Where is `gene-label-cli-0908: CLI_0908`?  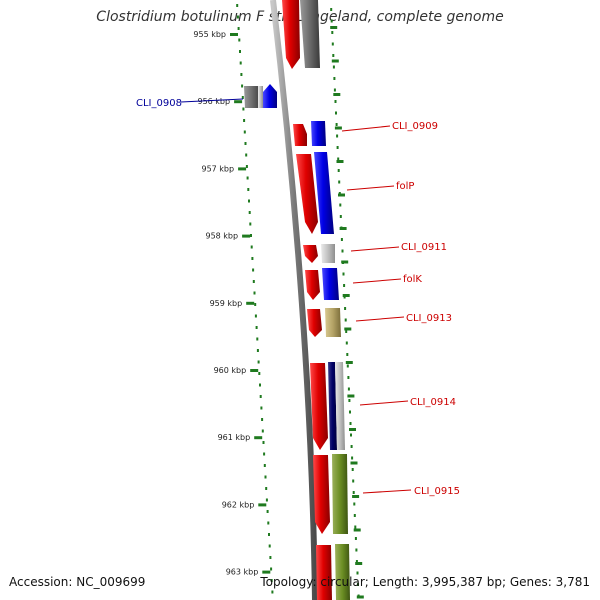 gene-label-cli-0908: CLI_0908 is located at coordinates (159, 103).